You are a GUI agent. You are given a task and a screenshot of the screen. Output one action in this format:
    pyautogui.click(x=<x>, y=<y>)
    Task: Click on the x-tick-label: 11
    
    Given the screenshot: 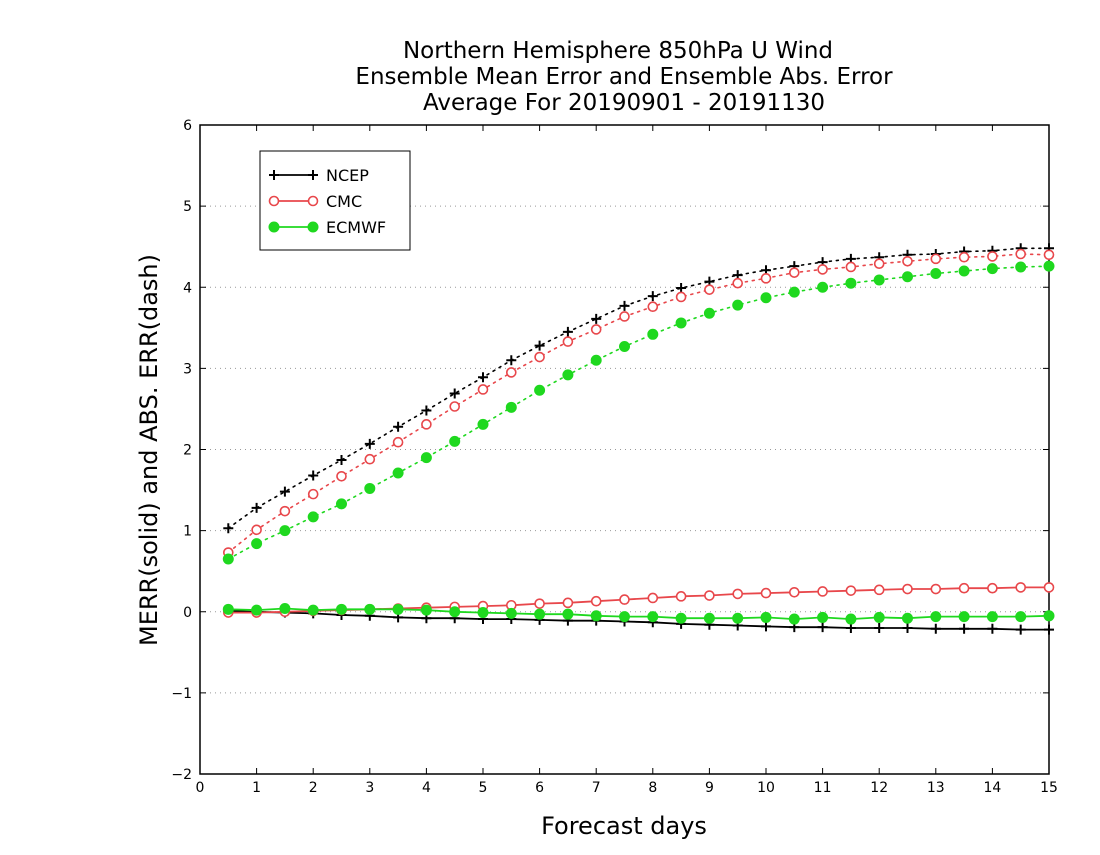 What is the action you would take?
    pyautogui.click(x=823, y=788)
    